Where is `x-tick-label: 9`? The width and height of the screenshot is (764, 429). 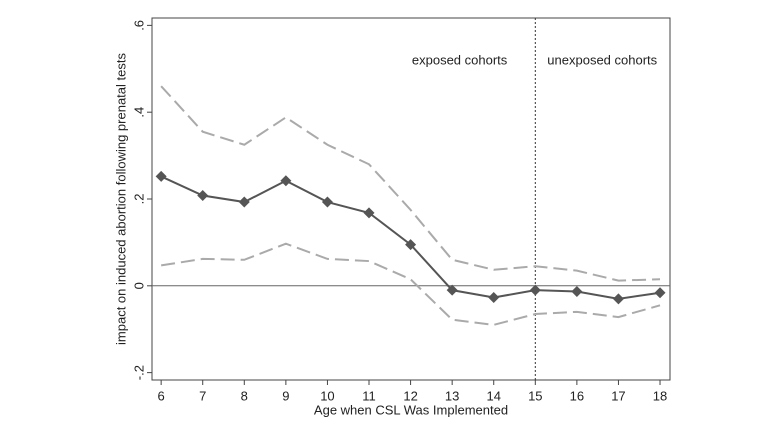 x-tick-label: 9 is located at coordinates (285, 395).